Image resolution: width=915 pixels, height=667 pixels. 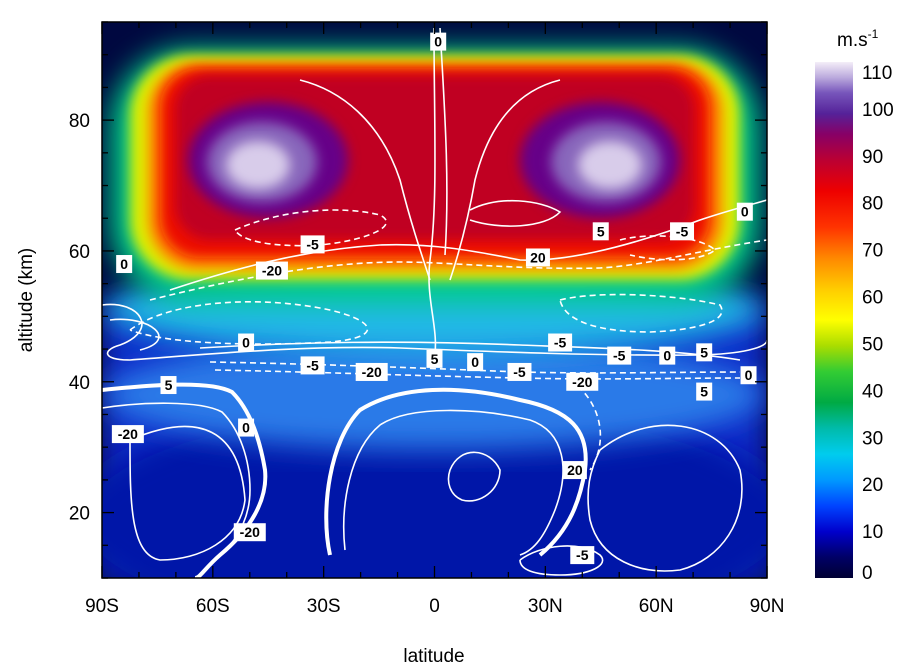 I want to click on colorbar: 0 10 20 30 40 50 60 70 80 90 100 110 m.s-1, so click(x=854, y=305).